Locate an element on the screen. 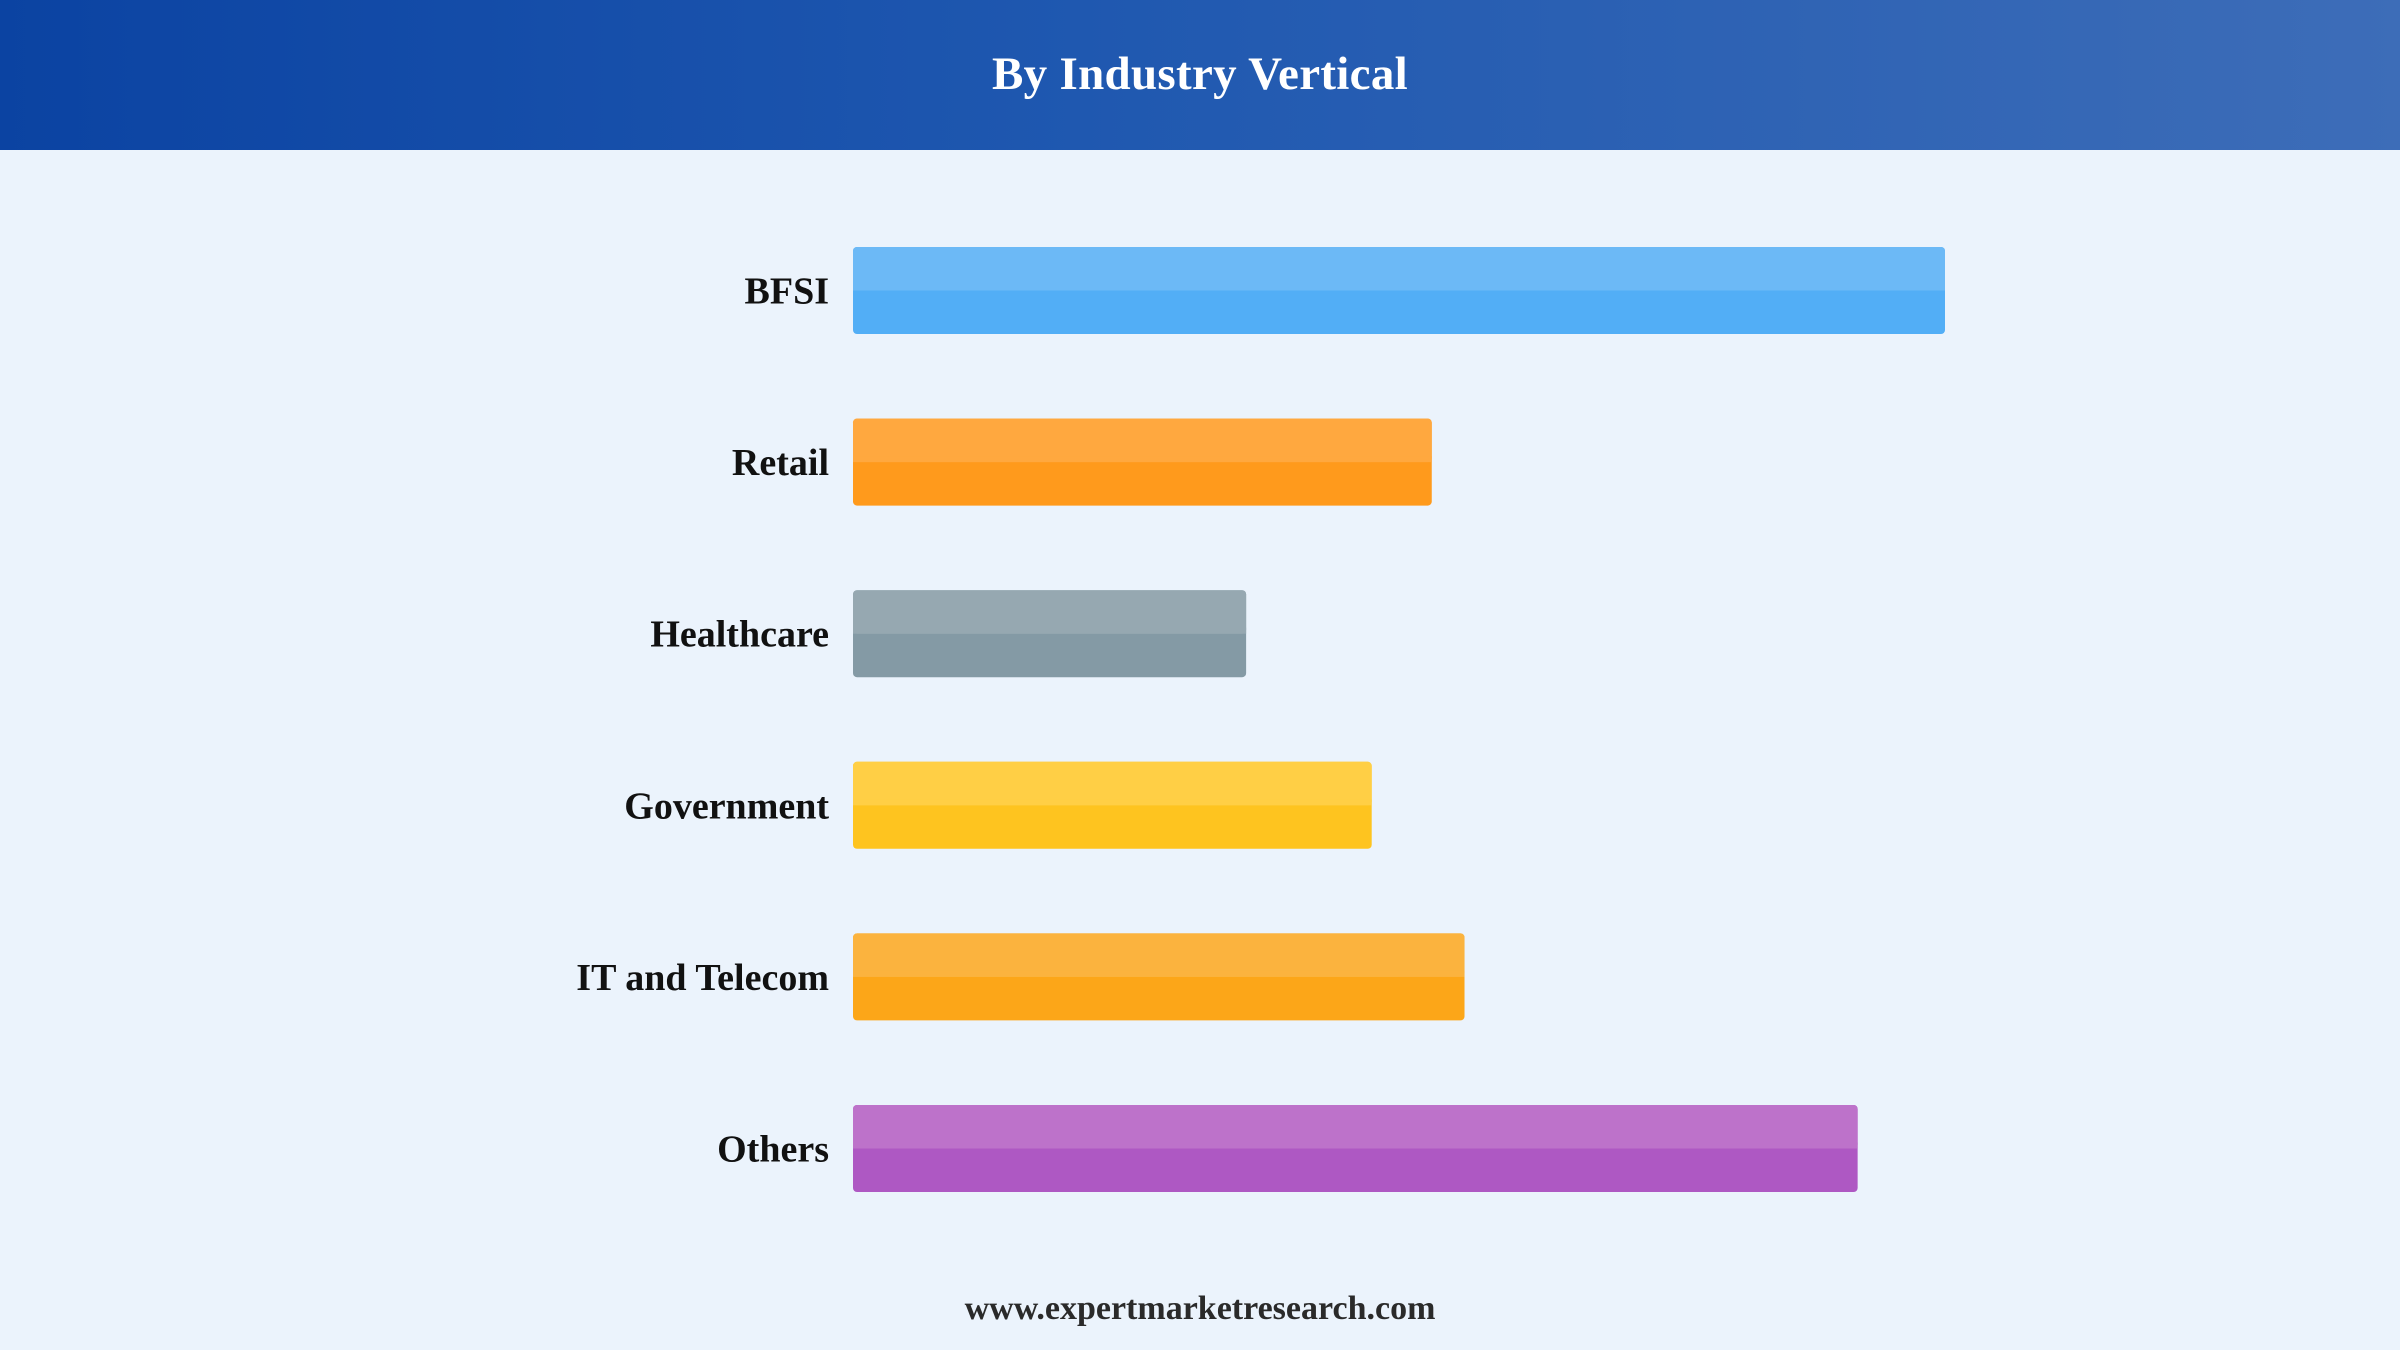  chart-header: By Industry Vertical is located at coordinates (1200, 75).